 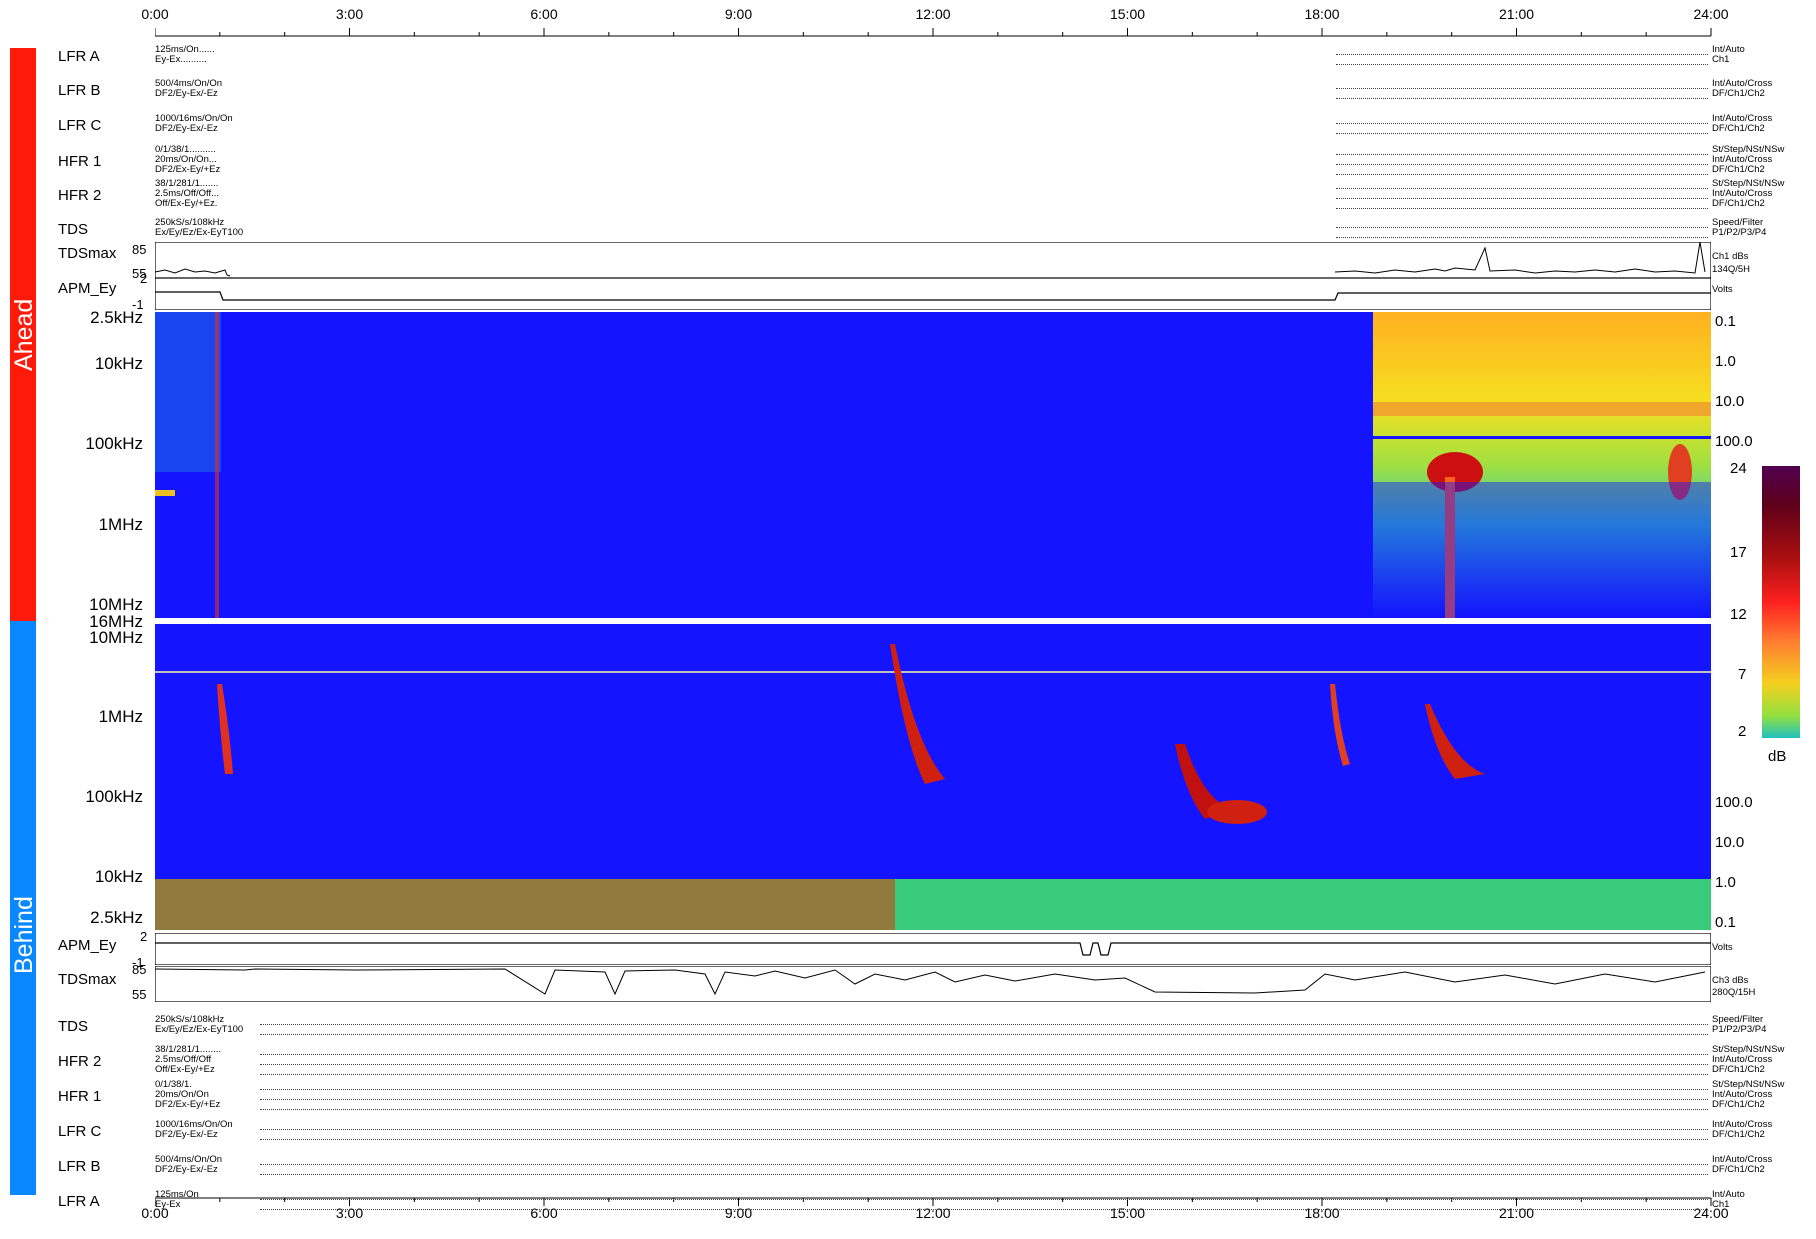 What do you see at coordinates (1738, 1019) in the screenshot?
I see `behind-row-right: Speed/Filter` at bounding box center [1738, 1019].